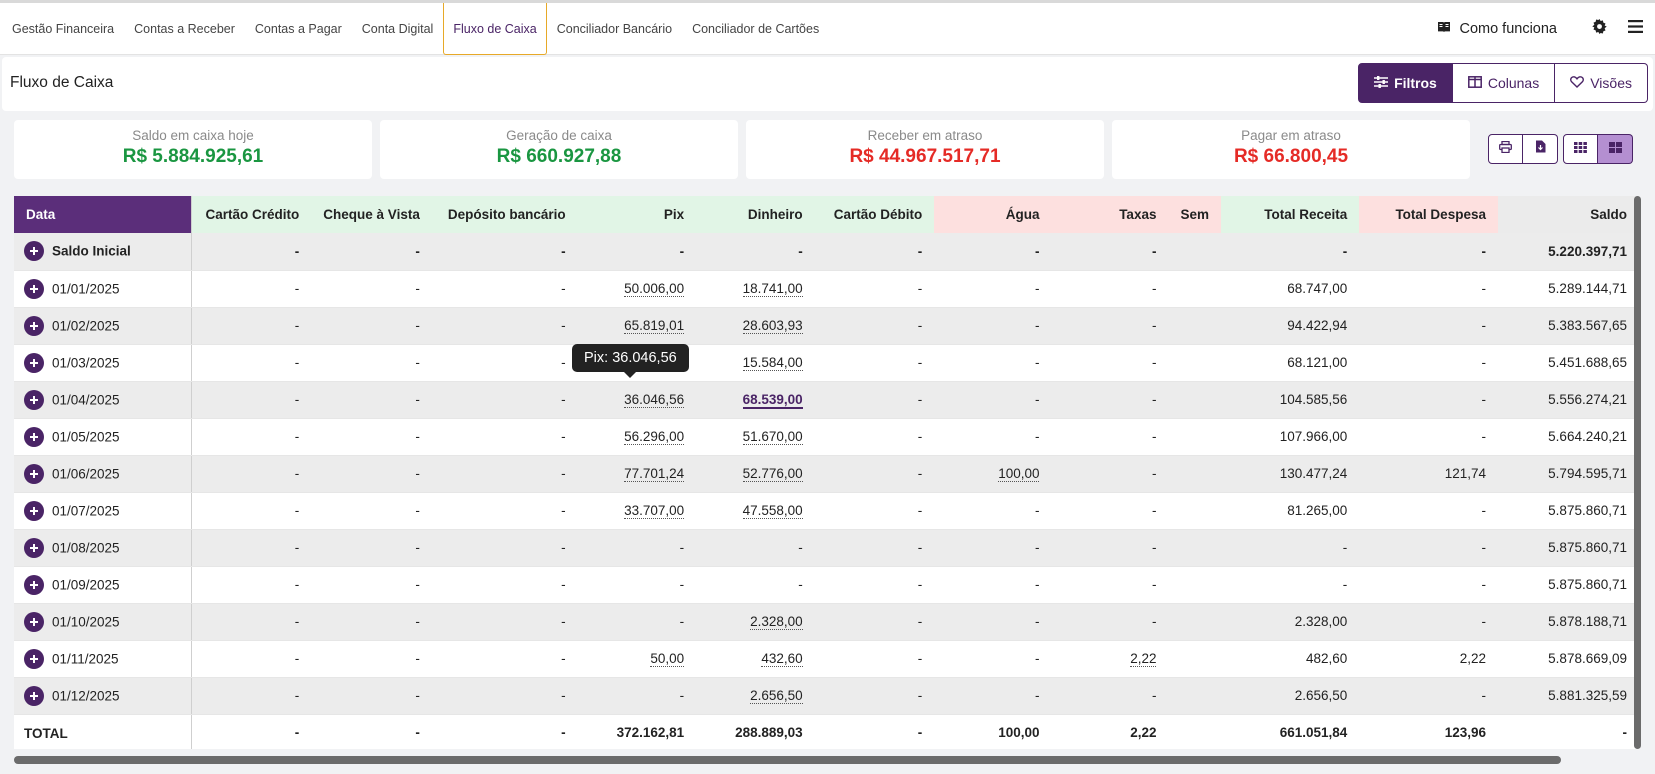  What do you see at coordinates (614, 29) in the screenshot?
I see `tab-conciliador-bancario: Conciliador Bancário` at bounding box center [614, 29].